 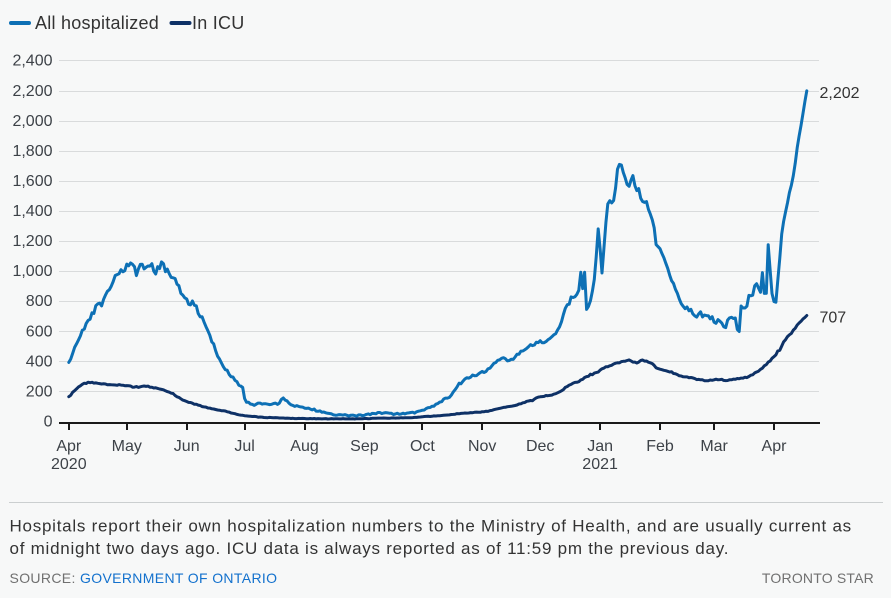 I want to click on svg-text: Jun, so click(x=187, y=446).